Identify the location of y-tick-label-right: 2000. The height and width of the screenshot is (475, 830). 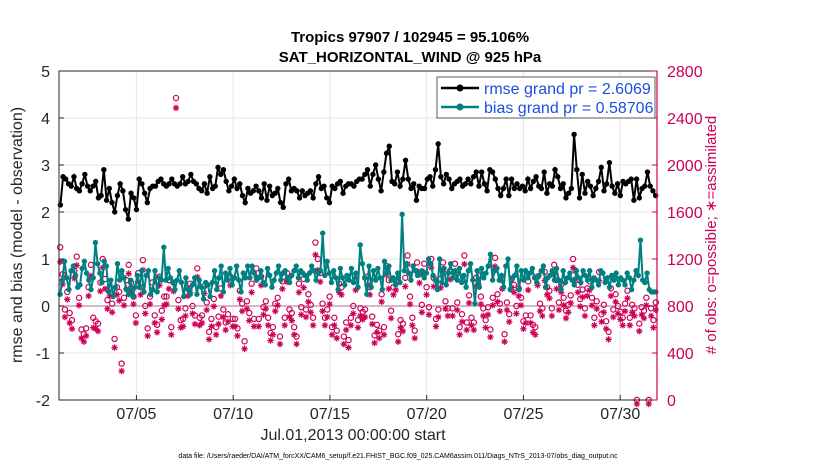
(685, 166).